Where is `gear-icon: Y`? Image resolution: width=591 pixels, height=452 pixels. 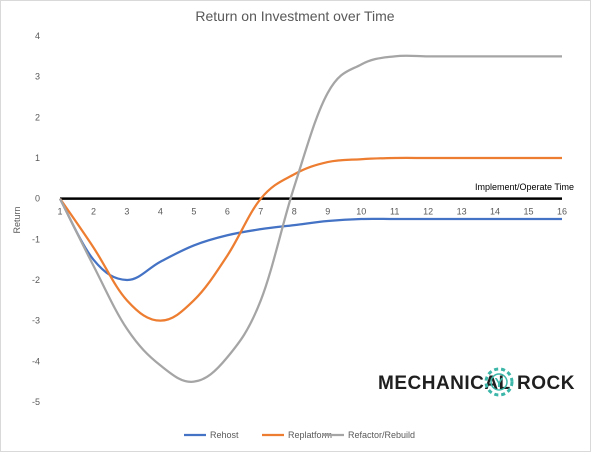
gear-icon: Y is located at coordinates (499, 382).